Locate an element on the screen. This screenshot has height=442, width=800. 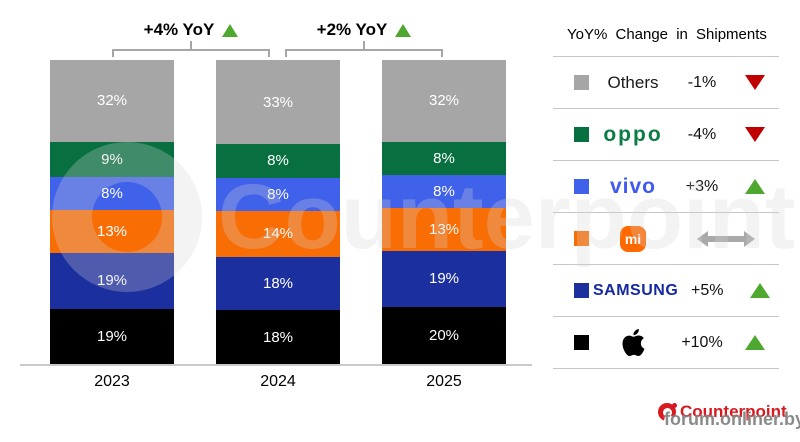
bar-2023-segment-apple: 19% is located at coordinates (112, 336).